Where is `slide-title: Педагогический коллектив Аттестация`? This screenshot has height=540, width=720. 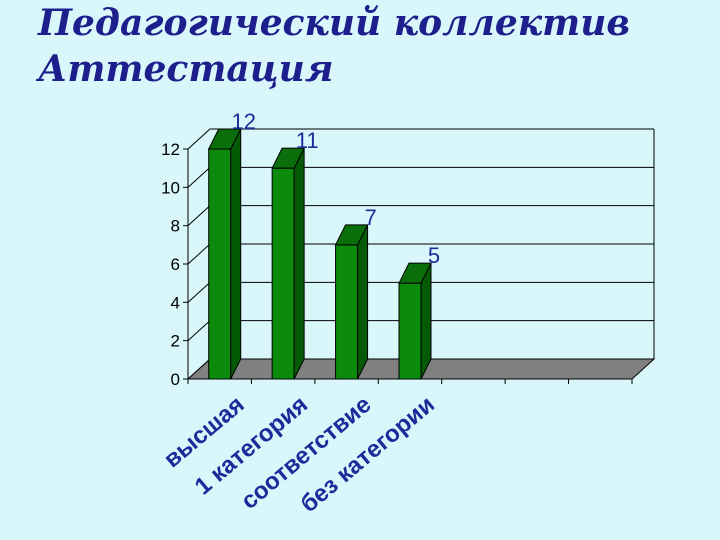
slide-title: Педагогический коллектив Аттестация is located at coordinates (334, 46).